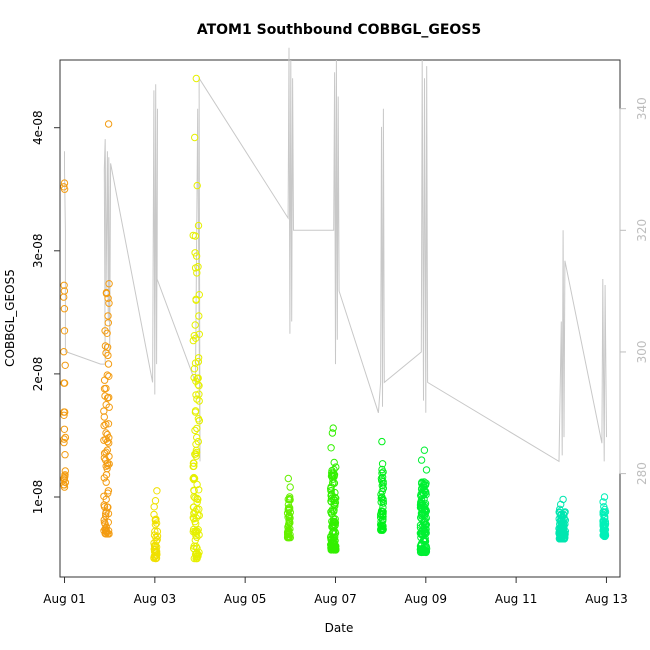 This screenshot has width=650, height=650. I want to click on x-tick-label: Aug 05, so click(245, 599).